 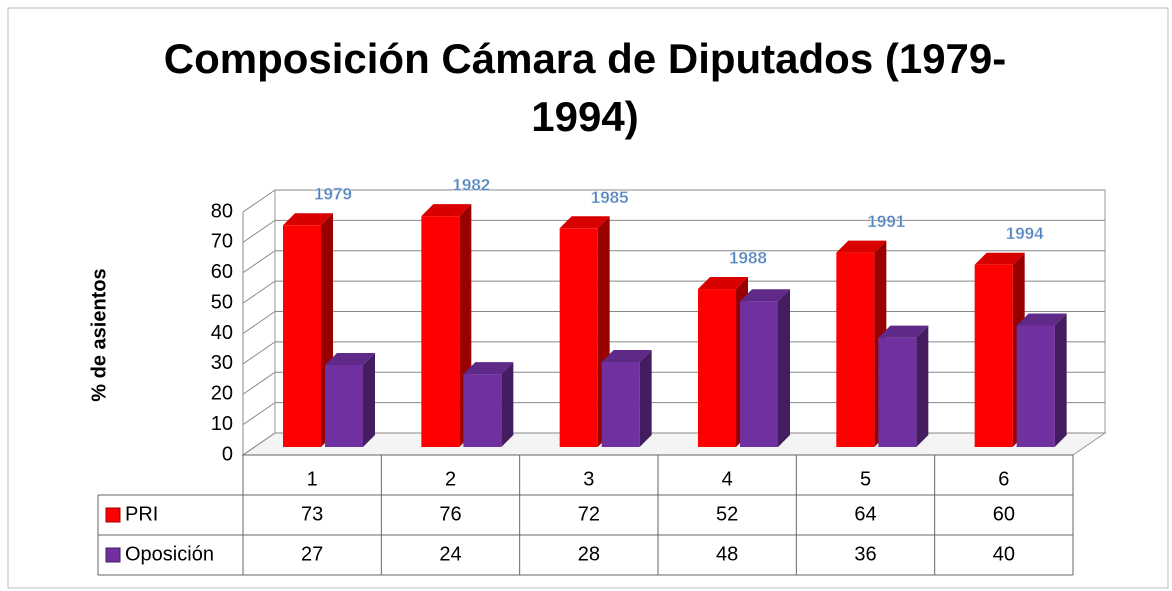 What do you see at coordinates (610, 197) in the screenshot?
I see `annotation: 1985` at bounding box center [610, 197].